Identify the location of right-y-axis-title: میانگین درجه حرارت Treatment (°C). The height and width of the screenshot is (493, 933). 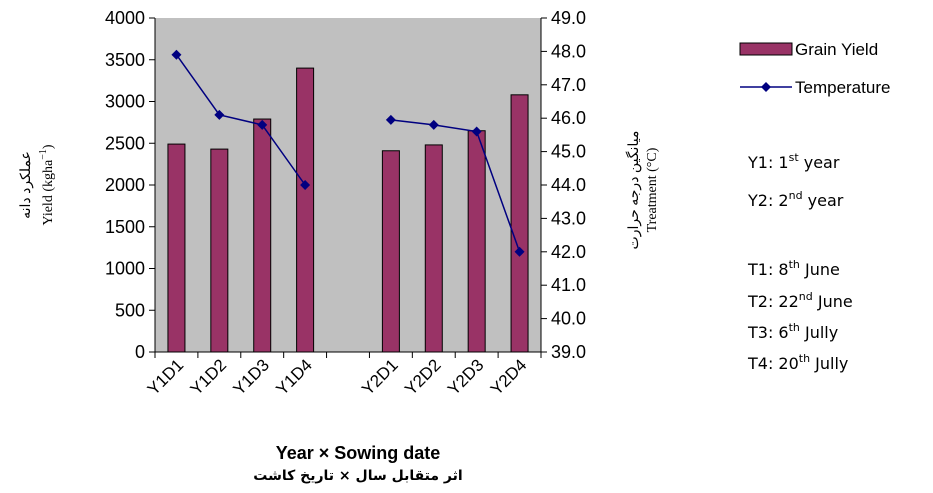
(642, 190).